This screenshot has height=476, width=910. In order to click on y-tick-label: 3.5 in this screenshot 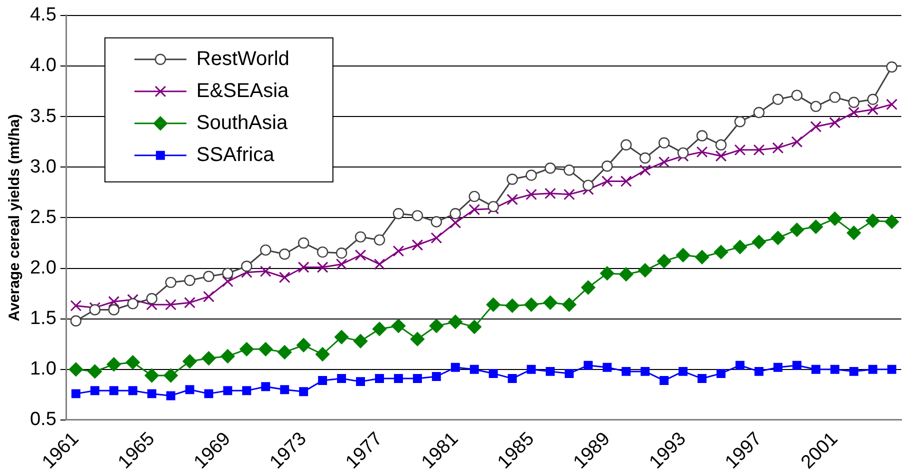, I will do `click(43, 116)`.